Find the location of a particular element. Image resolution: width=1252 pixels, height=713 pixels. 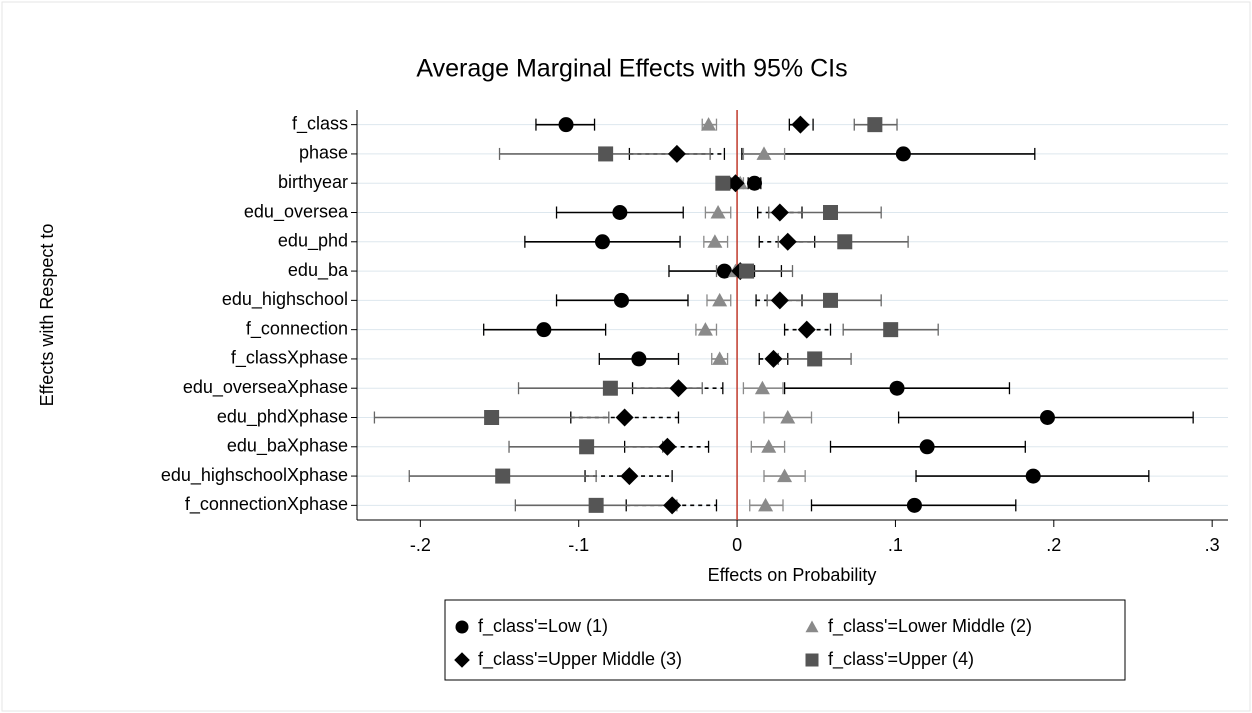

x-tick-label: .3 is located at coordinates (1212, 545).